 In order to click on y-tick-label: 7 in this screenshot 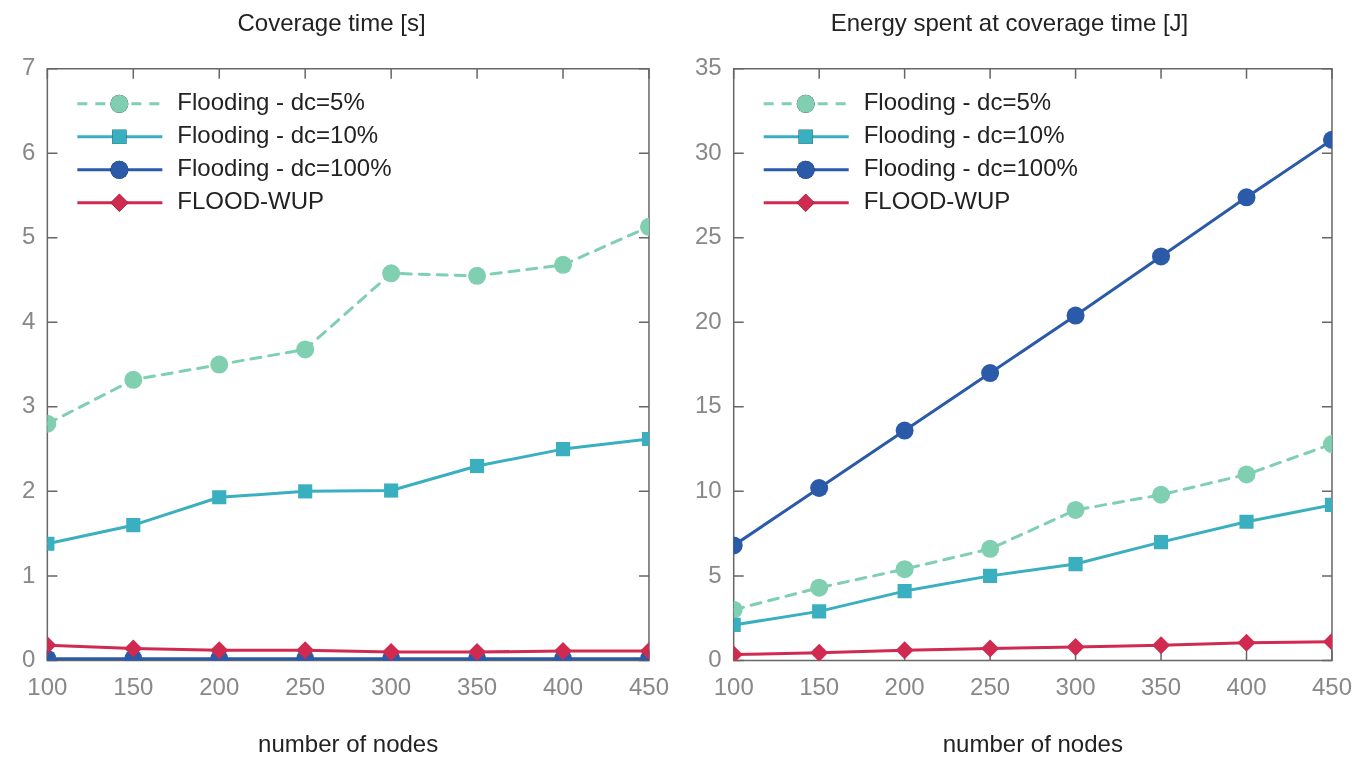, I will do `click(28, 67)`.